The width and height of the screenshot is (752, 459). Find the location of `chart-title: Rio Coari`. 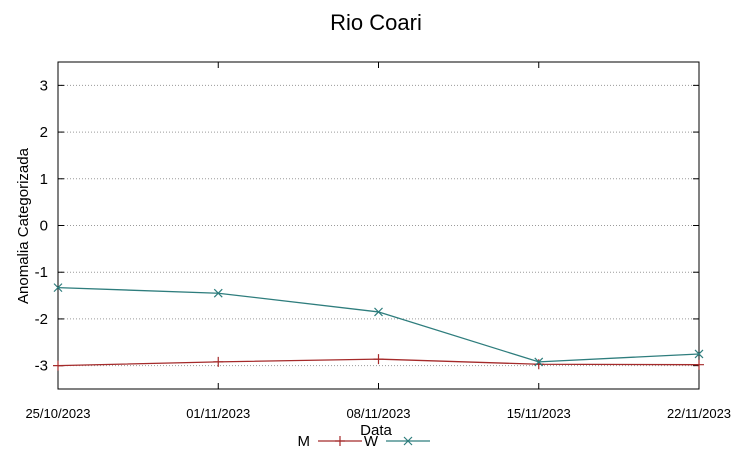

chart-title: Rio Coari is located at coordinates (376, 22).